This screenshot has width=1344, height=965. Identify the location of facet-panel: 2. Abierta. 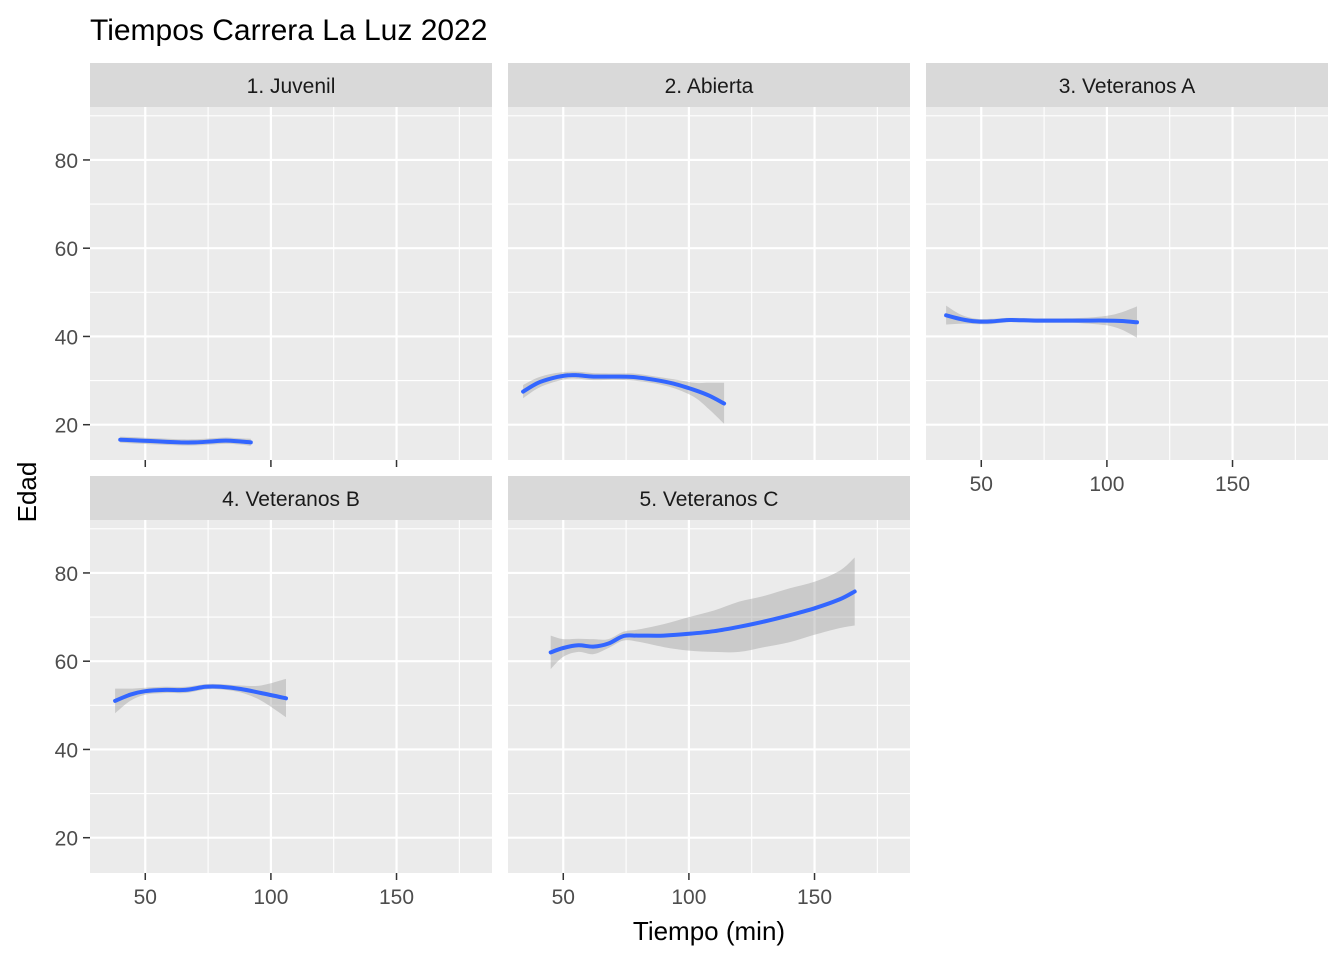
(709, 261).